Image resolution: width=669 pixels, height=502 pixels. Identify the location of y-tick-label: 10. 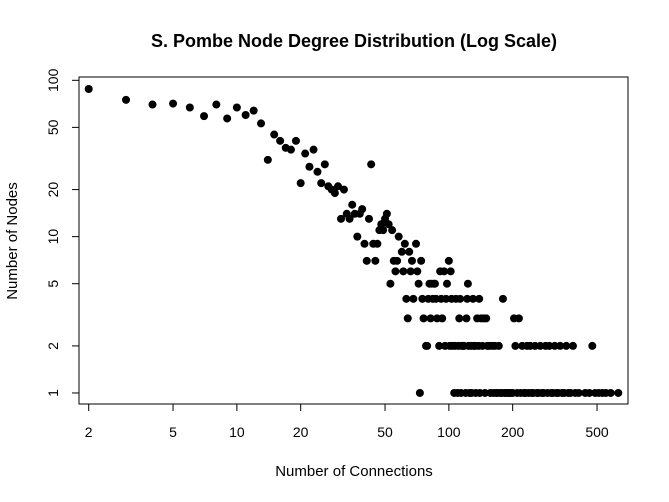
(53, 237).